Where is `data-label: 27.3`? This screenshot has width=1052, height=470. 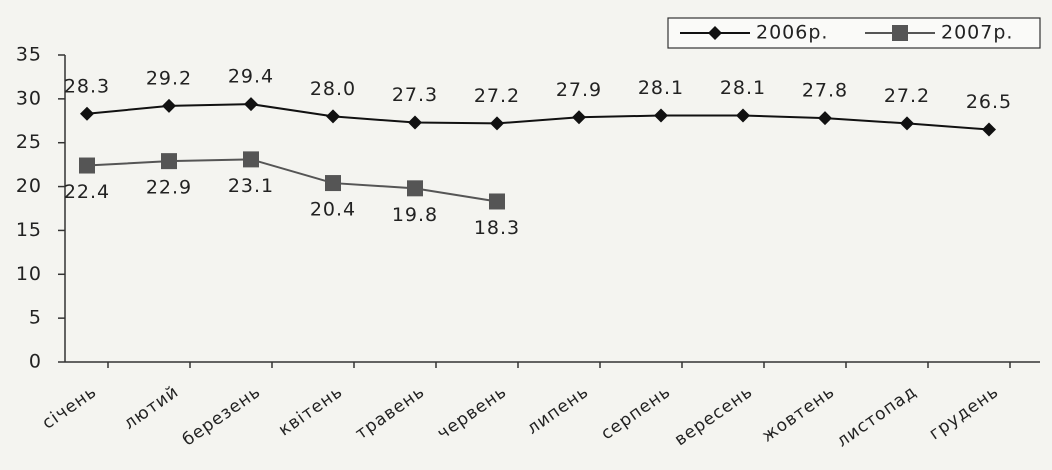 data-label: 27.3 is located at coordinates (415, 95).